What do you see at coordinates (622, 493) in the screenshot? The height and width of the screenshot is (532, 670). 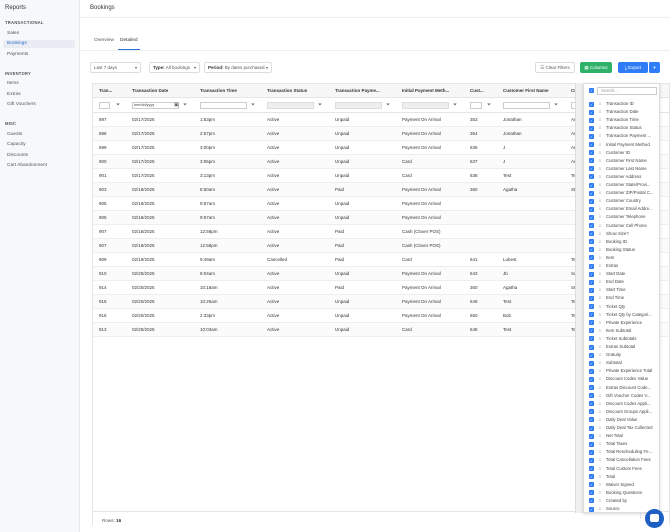 I see `column-toggle-item: ✓ ≡ Booking Questions` at bounding box center [622, 493].